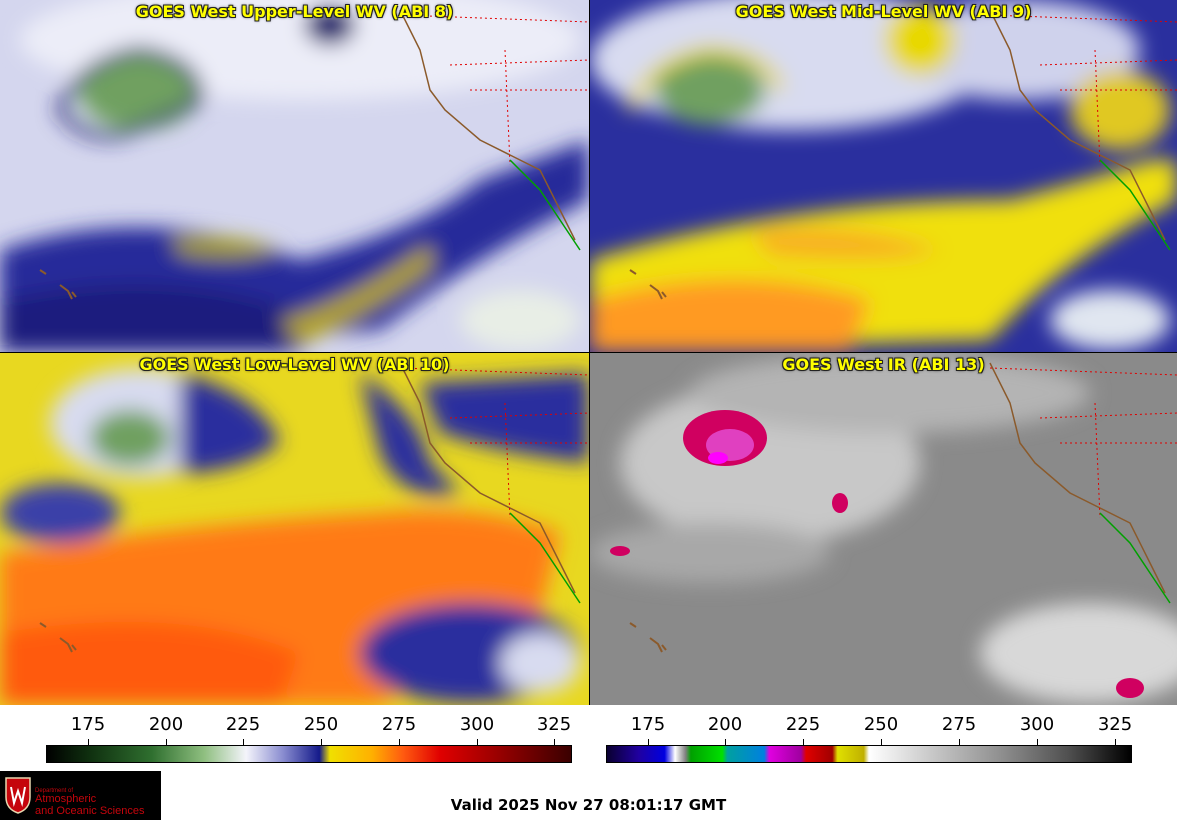 Image resolution: width=1177 pixels, height=820 pixels. Describe the element at coordinates (803, 724) in the screenshot. I see `ir-scale-tick-label: 225` at that location.